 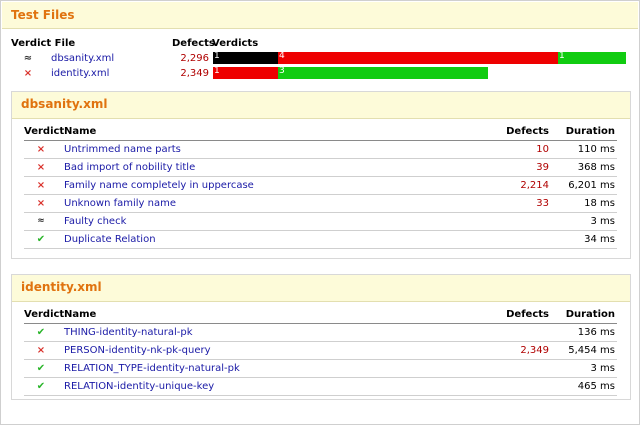 What do you see at coordinates (599, 239) in the screenshot?
I see `duration-cell: 34 ms` at bounding box center [599, 239].